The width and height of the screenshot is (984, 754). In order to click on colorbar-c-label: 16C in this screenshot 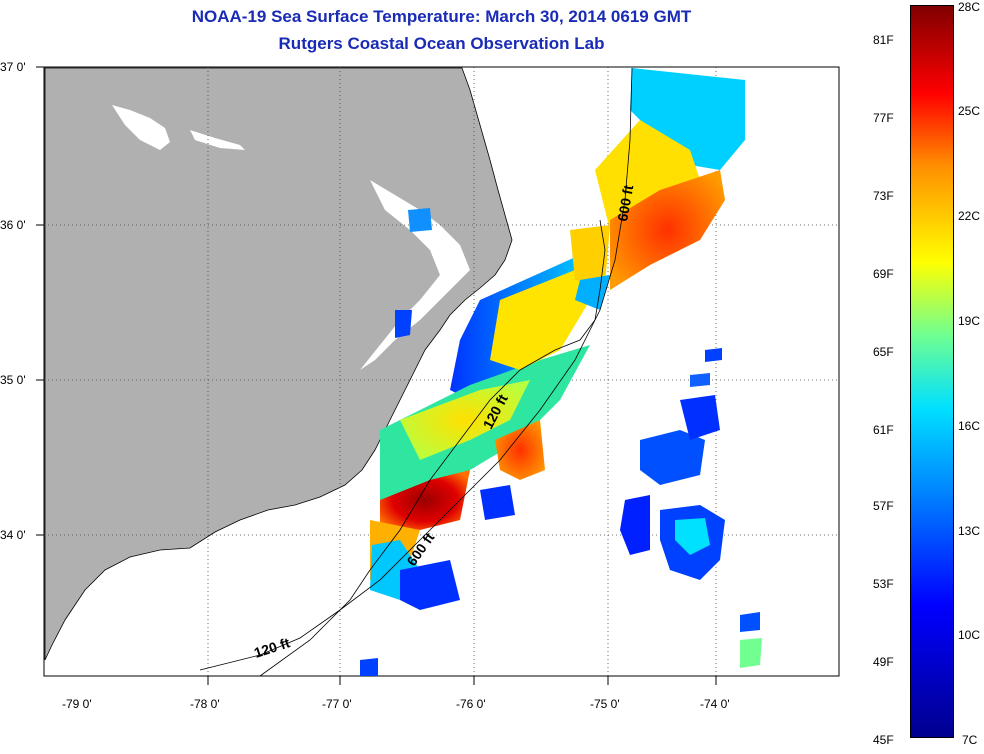, I will do `click(969, 426)`.